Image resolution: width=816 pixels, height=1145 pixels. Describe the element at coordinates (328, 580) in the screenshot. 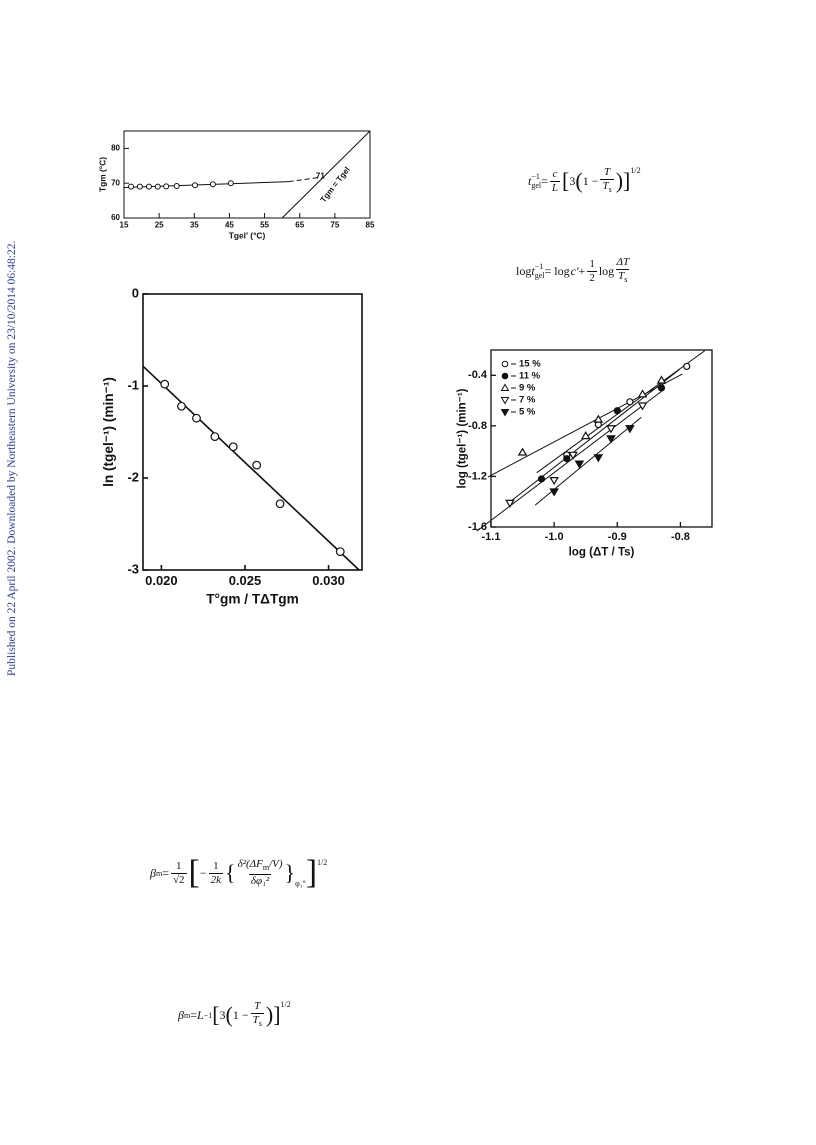

I see `x-tick-label: 0.030` at that location.